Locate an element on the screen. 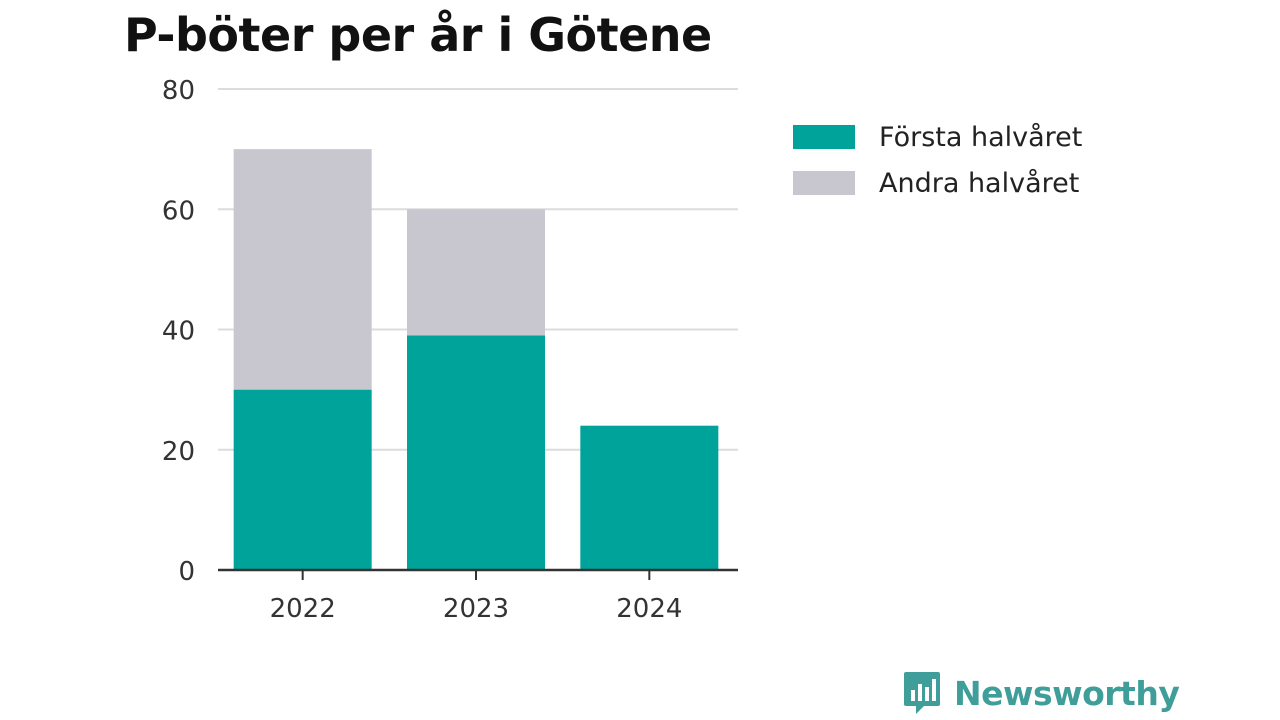 This screenshot has height=720, width=1280. legend-swatch-second-half is located at coordinates (824, 183).